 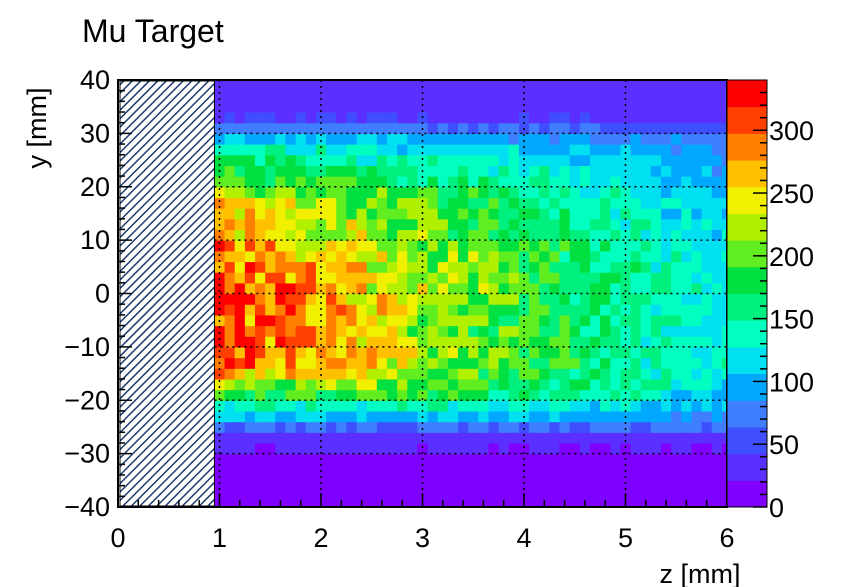 I want to click on colorbar-tick-label: 50, so click(x=784, y=445).